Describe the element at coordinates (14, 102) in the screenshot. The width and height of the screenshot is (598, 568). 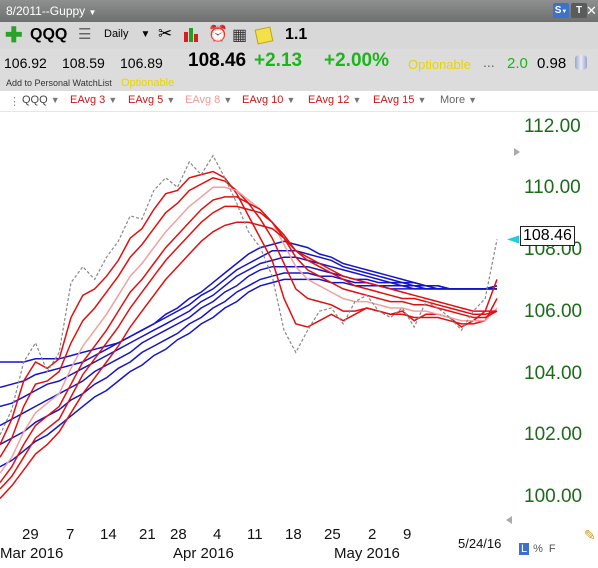
I see `legend-grip-icon: ⋮` at that location.